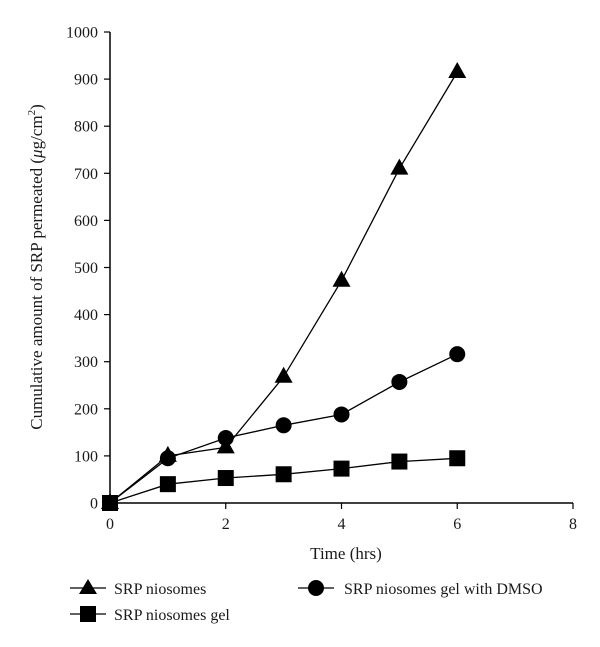 The width and height of the screenshot is (600, 647). I want to click on y-tick-label: 300, so click(86, 362).